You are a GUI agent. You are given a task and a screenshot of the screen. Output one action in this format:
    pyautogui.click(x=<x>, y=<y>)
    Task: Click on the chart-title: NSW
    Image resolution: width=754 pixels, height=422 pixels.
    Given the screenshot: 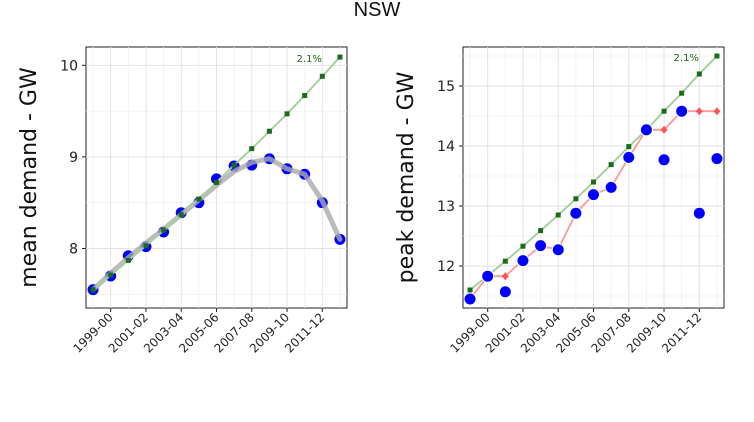 What is the action you would take?
    pyautogui.click(x=377, y=10)
    